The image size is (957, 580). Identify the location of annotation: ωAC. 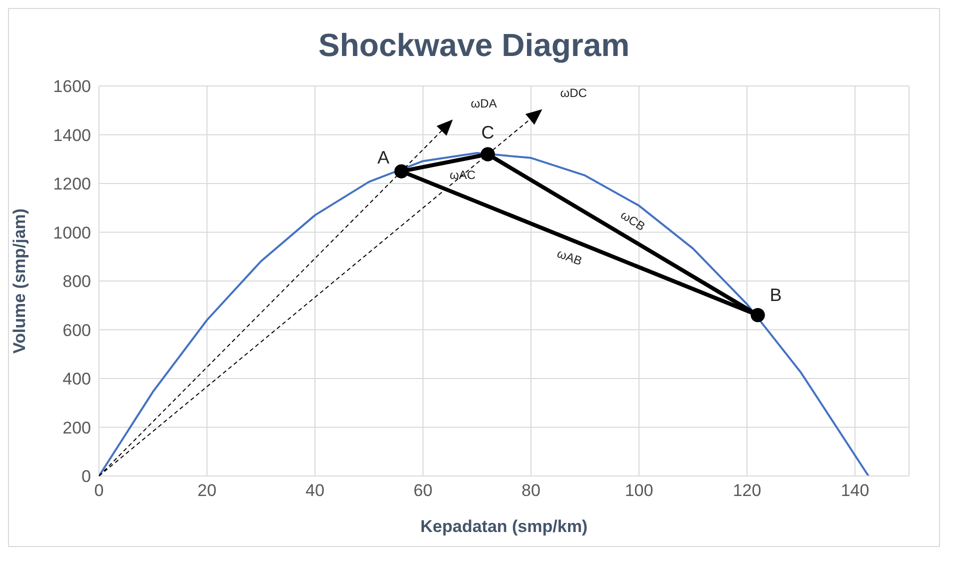
(463, 175).